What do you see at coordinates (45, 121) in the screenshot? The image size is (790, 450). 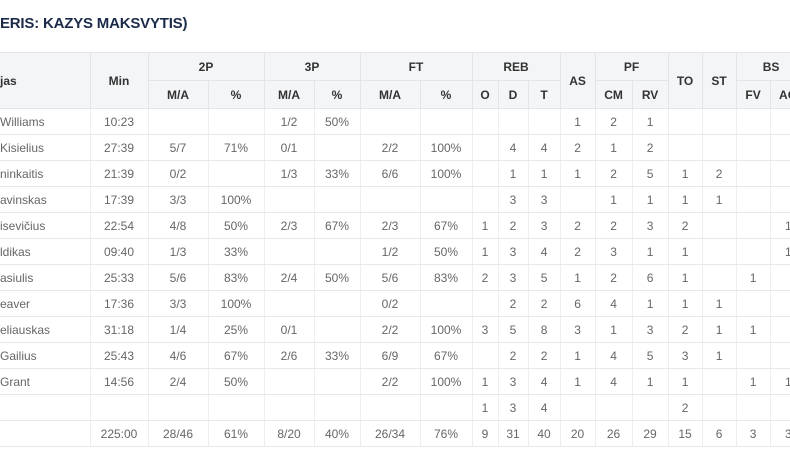 I see `player-name: Williams` at bounding box center [45, 121].